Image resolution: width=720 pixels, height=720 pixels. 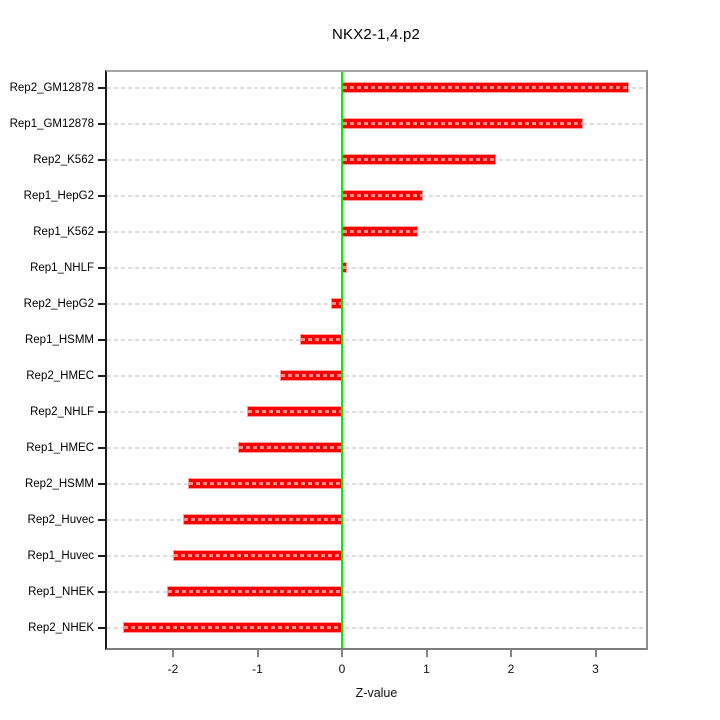 What do you see at coordinates (51, 88) in the screenshot?
I see `y-axis-category-label: Rep2_GM12878` at bounding box center [51, 88].